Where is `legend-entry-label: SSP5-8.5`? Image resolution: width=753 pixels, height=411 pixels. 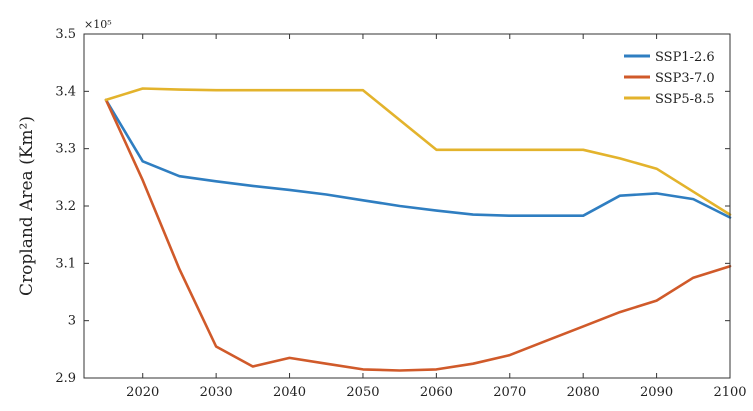
legend-entry-label: SSP5-8.5 is located at coordinates (685, 99).